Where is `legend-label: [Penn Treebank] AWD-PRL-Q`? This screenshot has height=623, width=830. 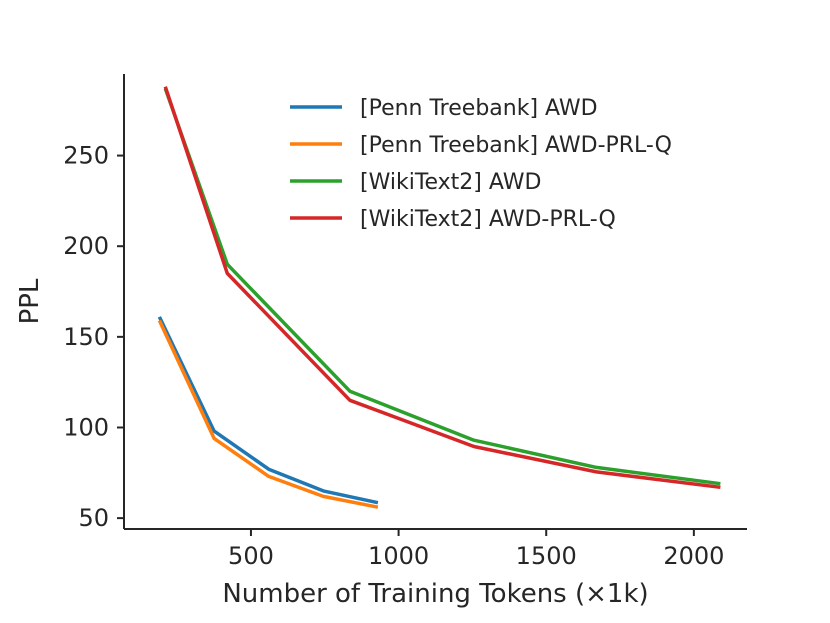 legend-label: [Penn Treebank] AWD-PRL-Q is located at coordinates (516, 145).